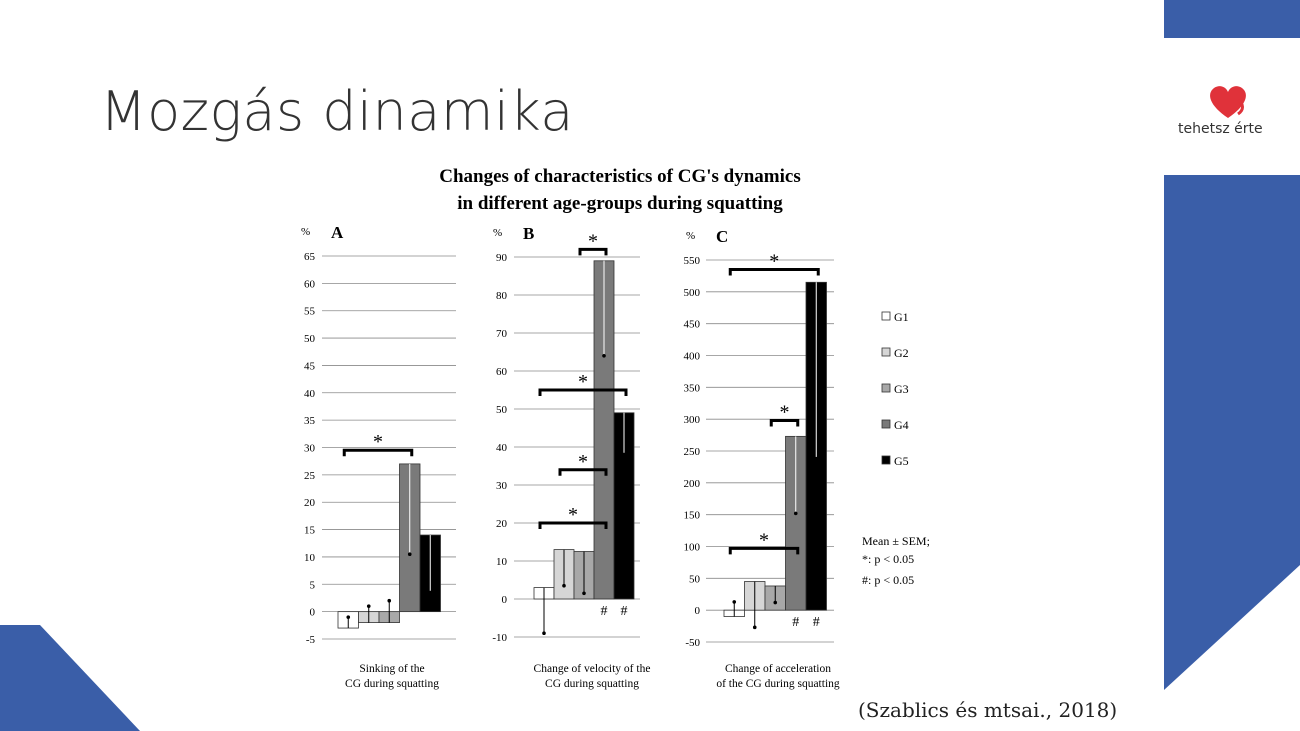 Image resolution: width=1300 pixels, height=731 pixels. I want to click on panel-letter: A, so click(337, 232).